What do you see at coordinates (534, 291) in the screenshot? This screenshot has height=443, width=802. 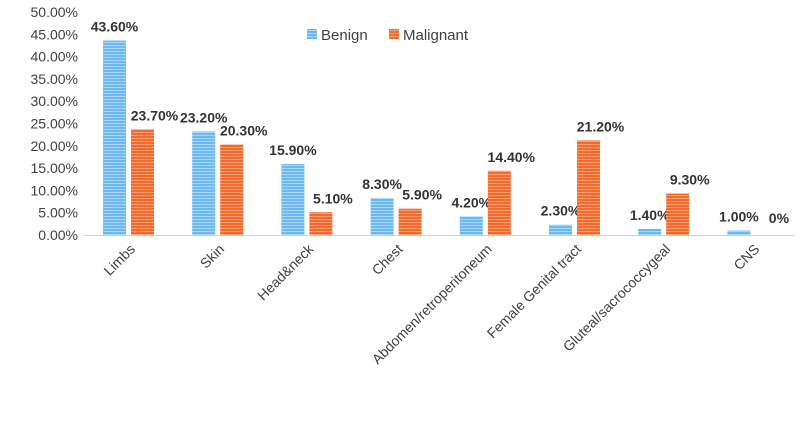 I see `category-label: Female Genital tract` at bounding box center [534, 291].